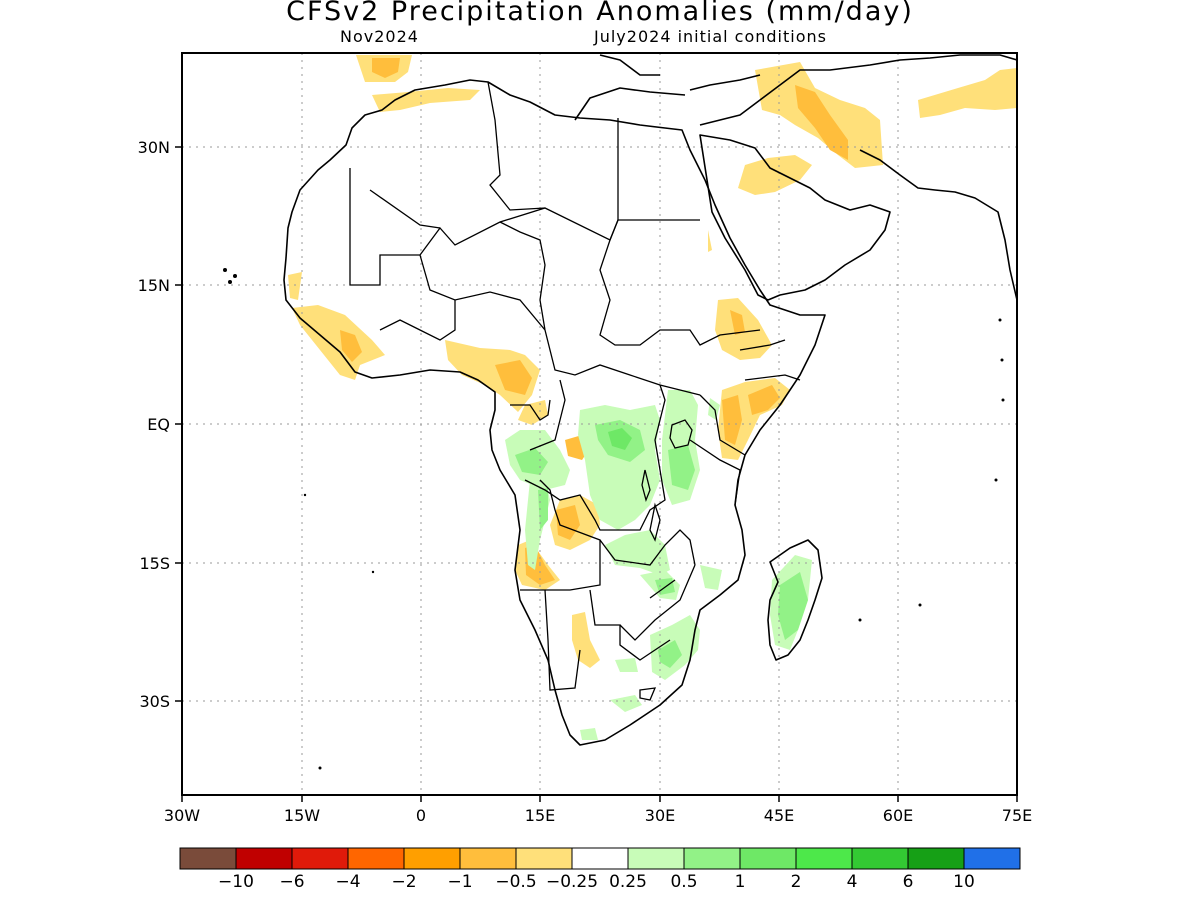 Image resolution: width=1200 pixels, height=900 pixels. I want to click on colorbar-label: −0.25, so click(572, 882).